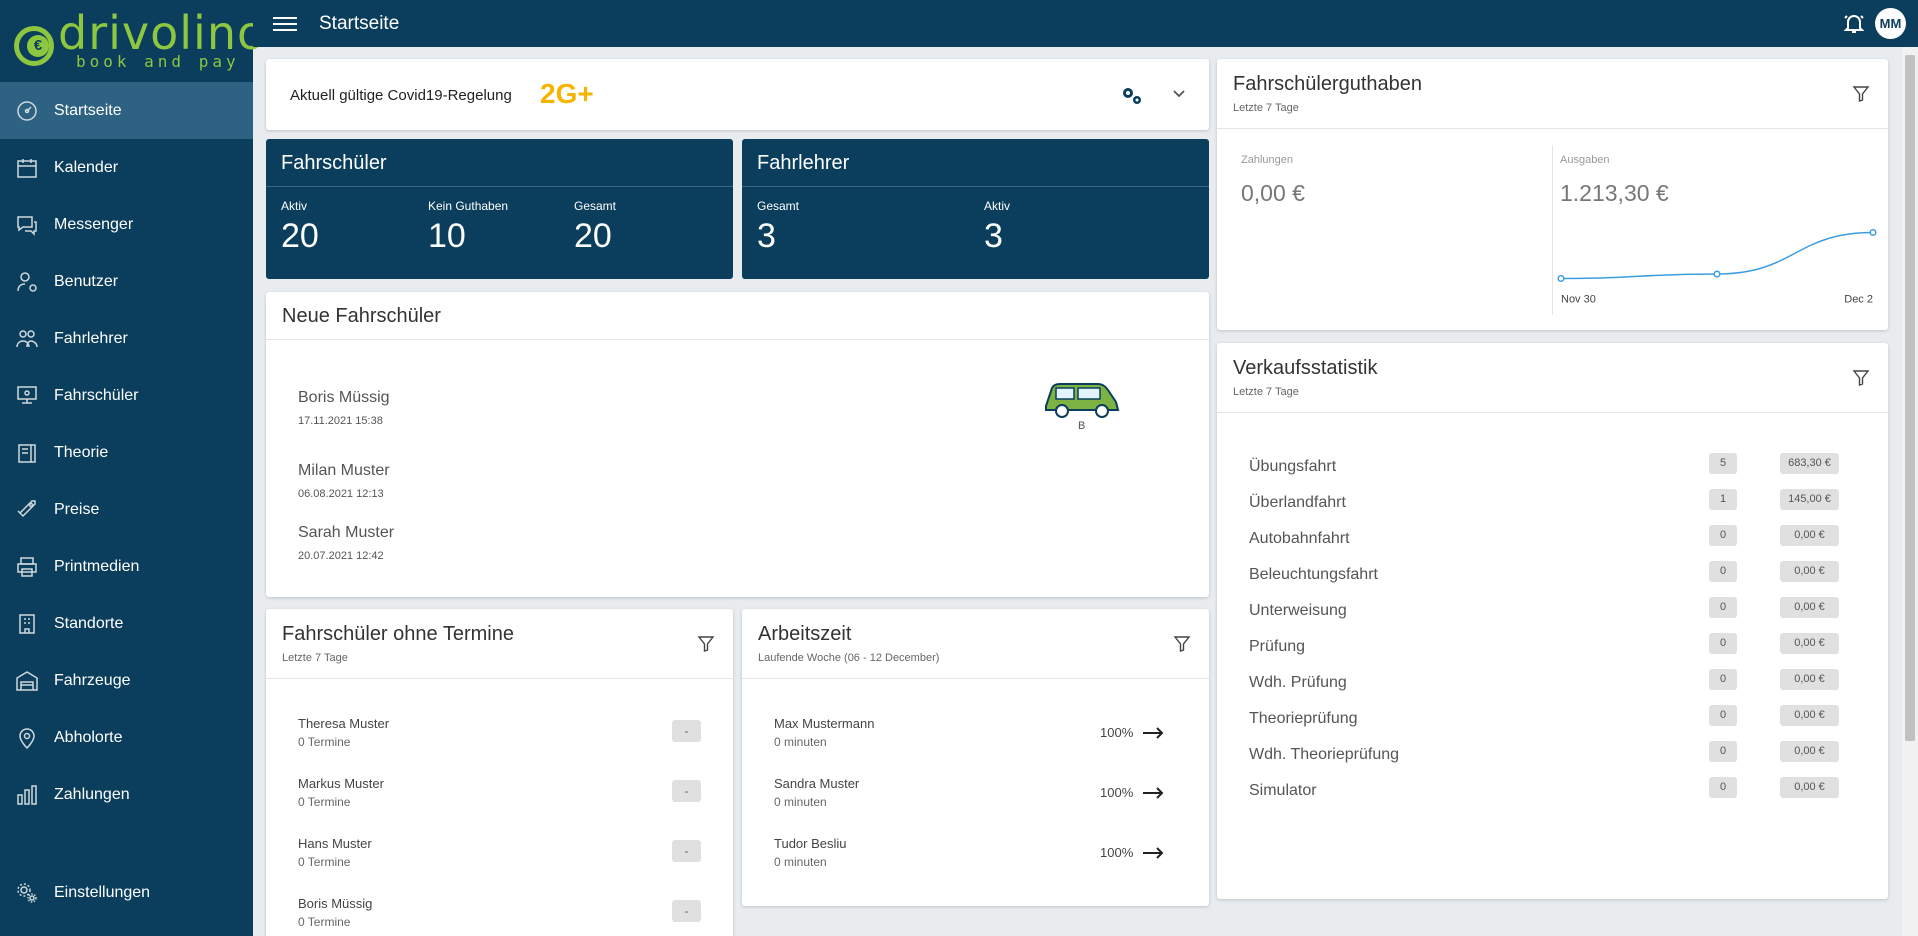 This screenshot has height=936, width=1918. I want to click on list-item: Markus Muster 0 Termine, so click(341, 792).